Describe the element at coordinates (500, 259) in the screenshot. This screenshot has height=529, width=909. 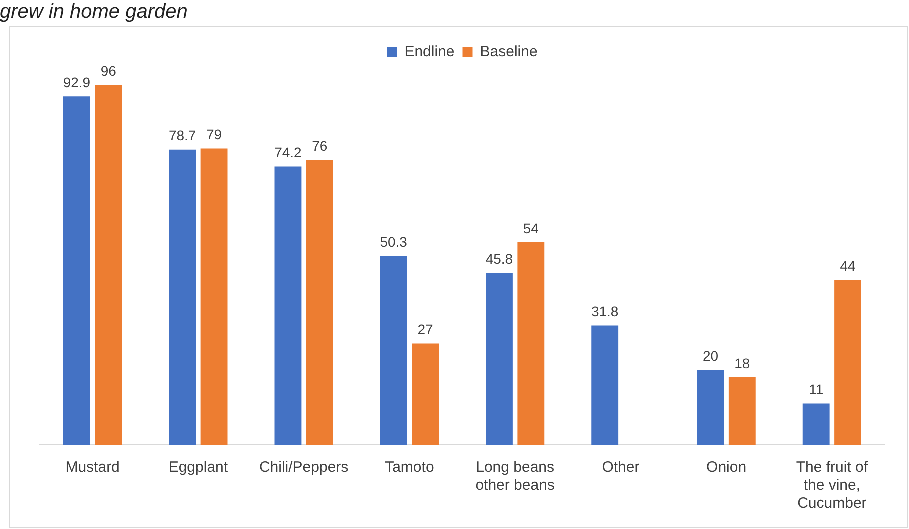
I see `data-label: 45.8` at that location.